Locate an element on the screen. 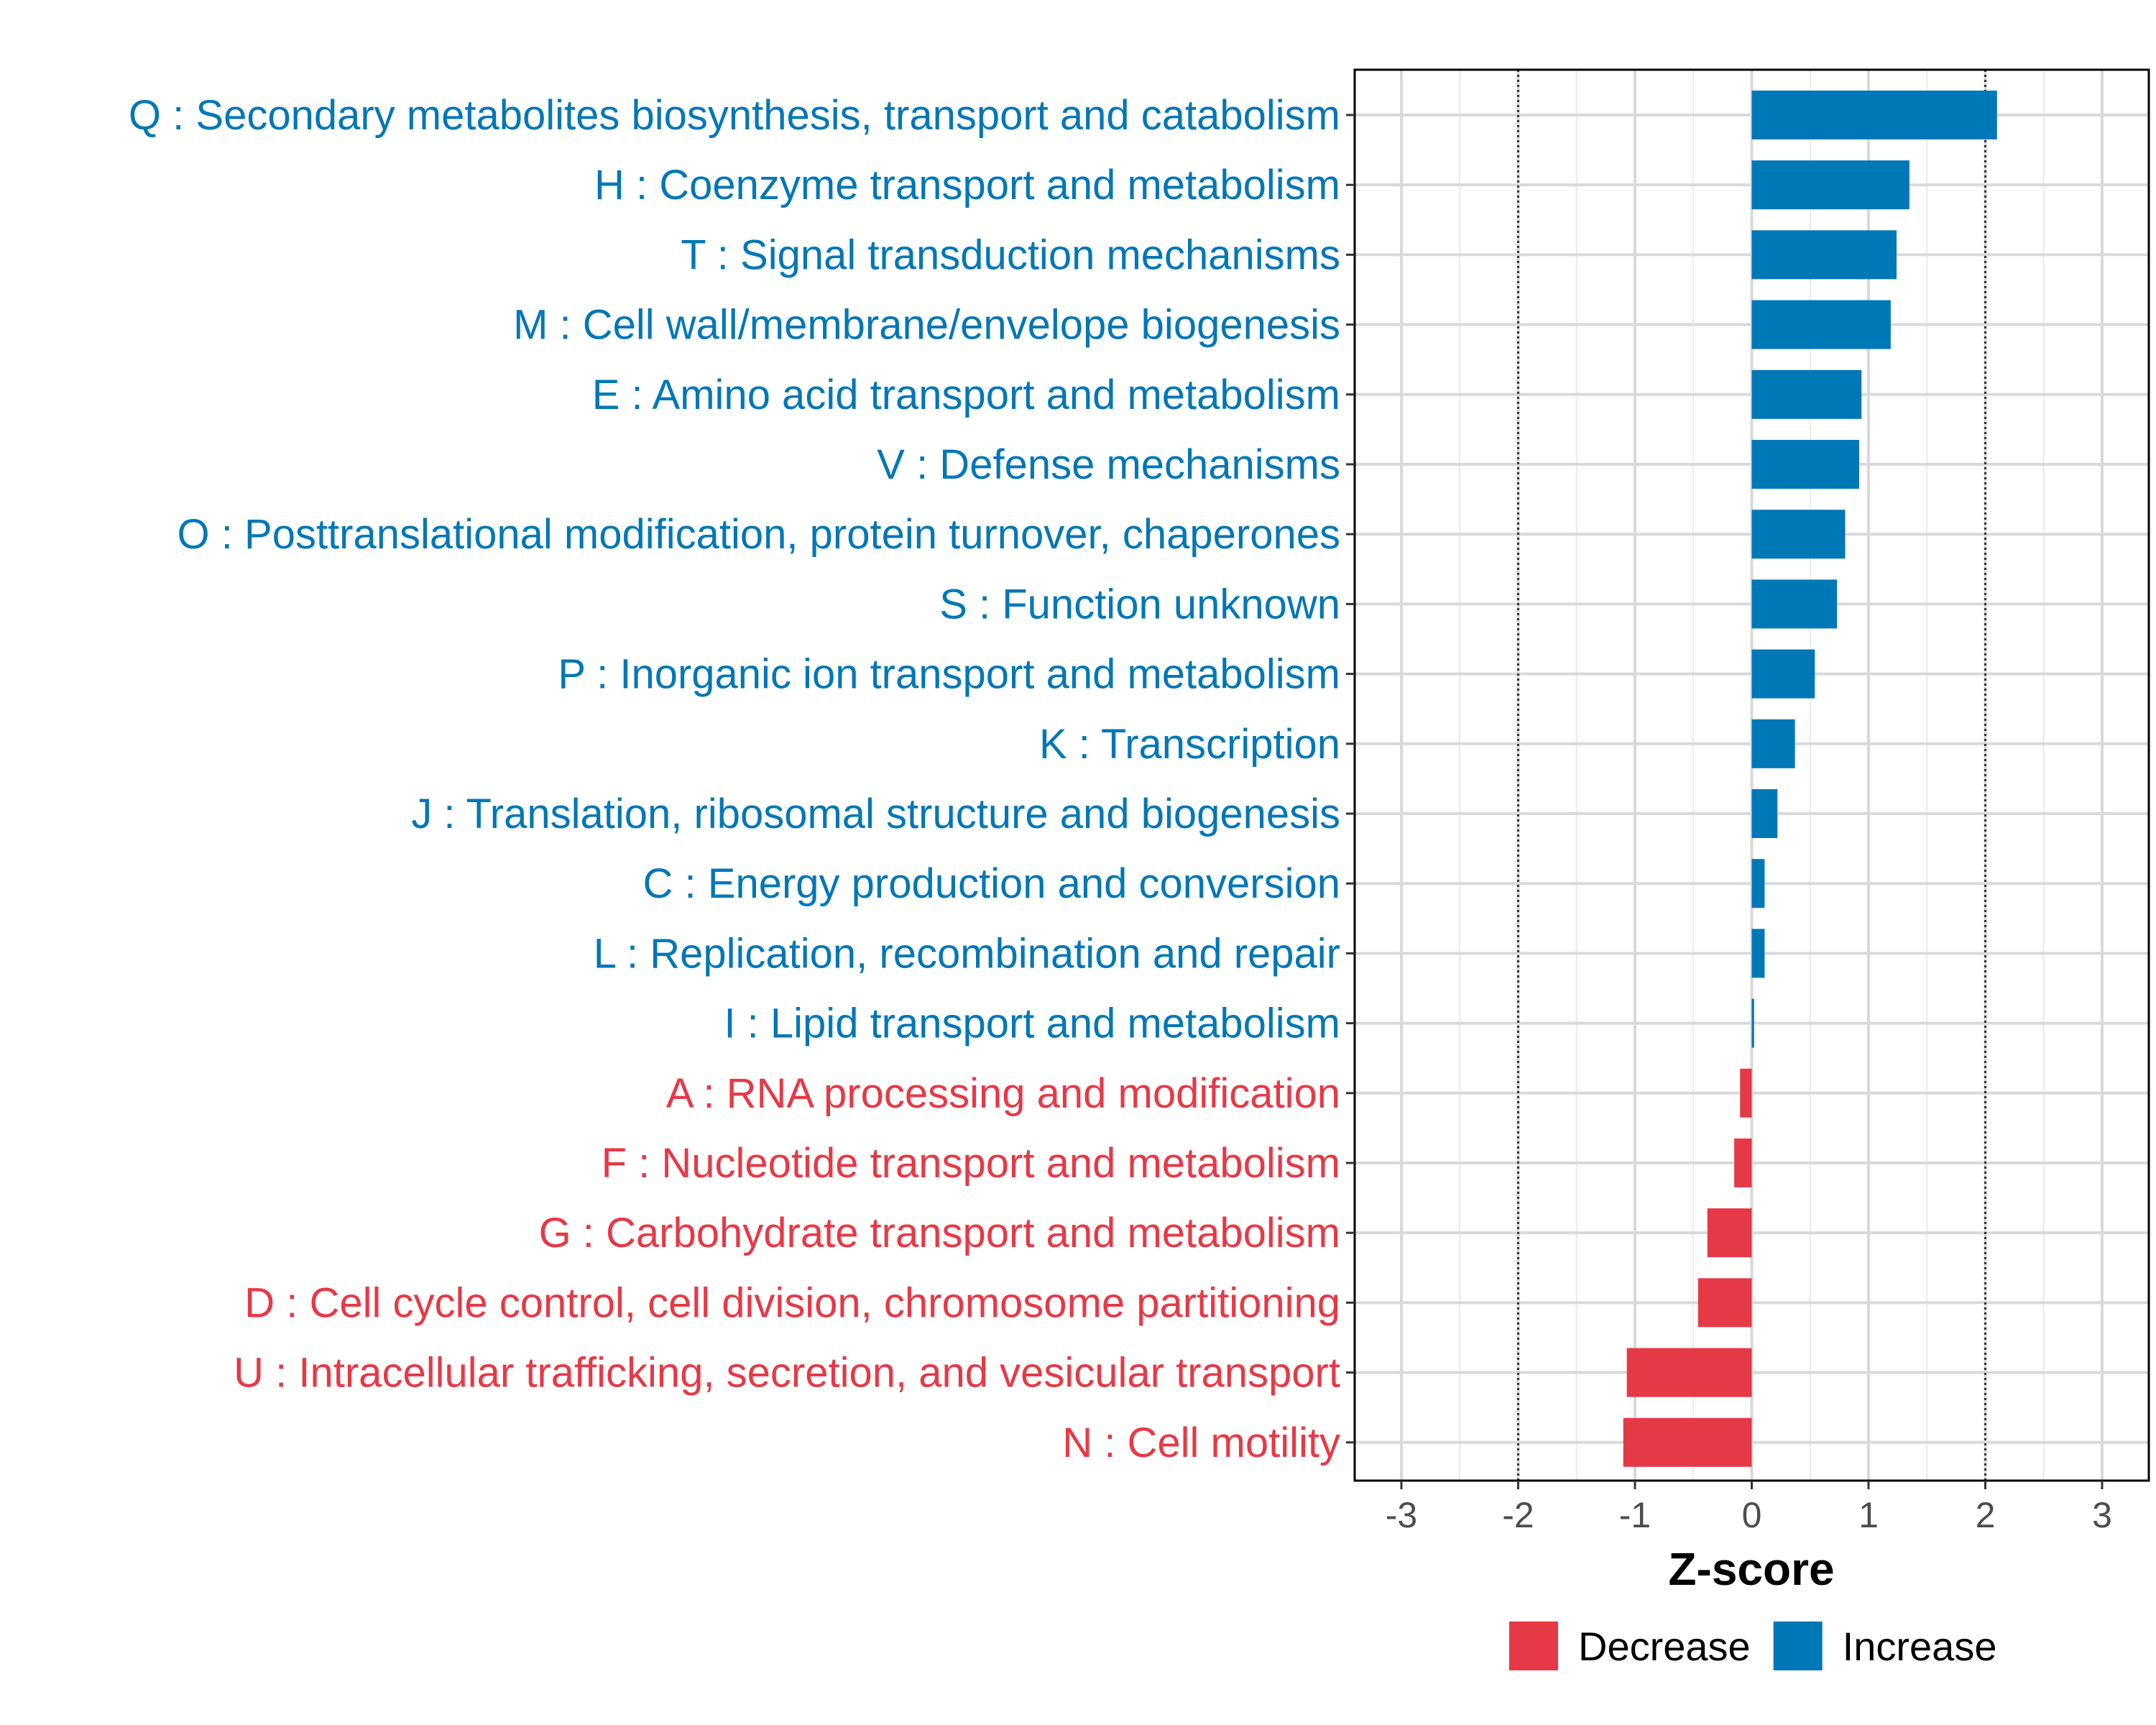 The image size is (2156, 1725). legend: Decrease Increase is located at coordinates (1752, 1646).